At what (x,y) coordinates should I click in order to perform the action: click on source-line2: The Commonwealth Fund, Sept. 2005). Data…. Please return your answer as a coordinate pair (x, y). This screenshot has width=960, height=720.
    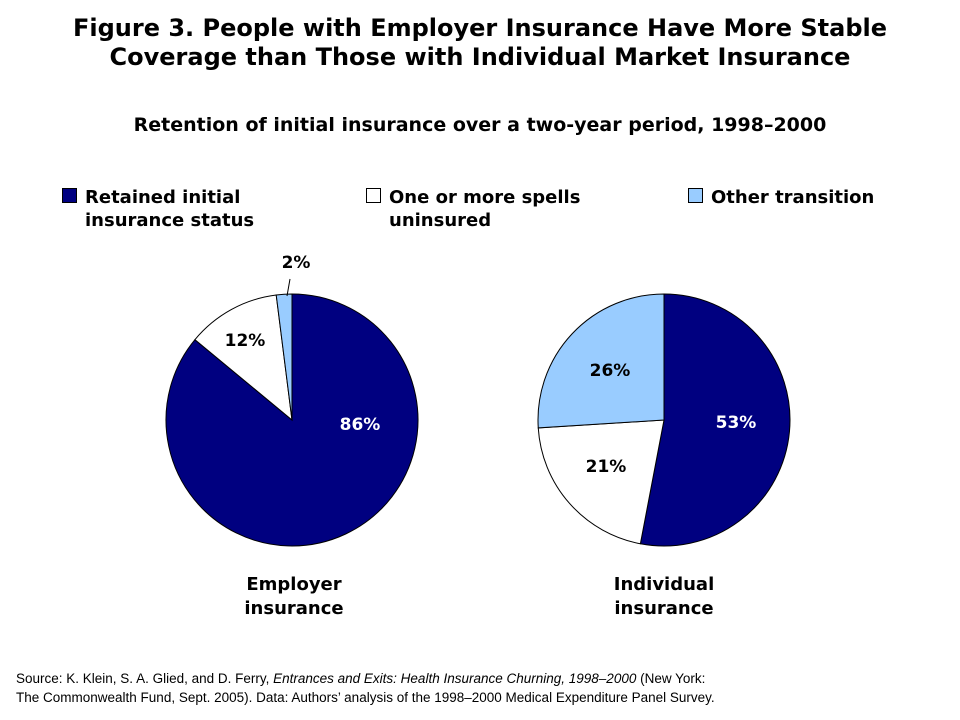
    Looking at the image, I should click on (365, 697).